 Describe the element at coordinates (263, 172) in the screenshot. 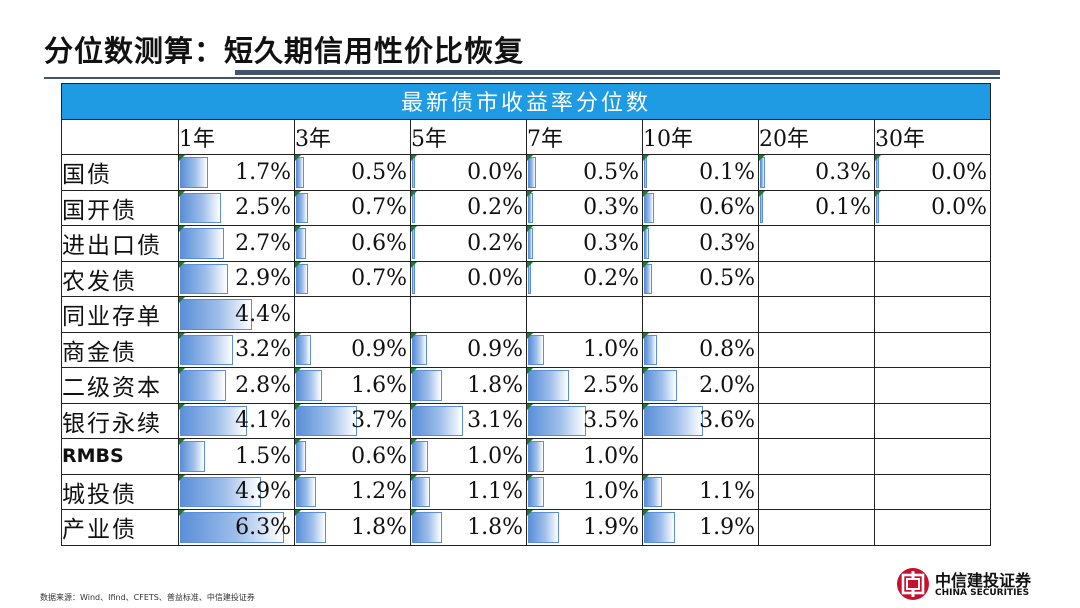

I see `cell-value: 1.7%` at that location.